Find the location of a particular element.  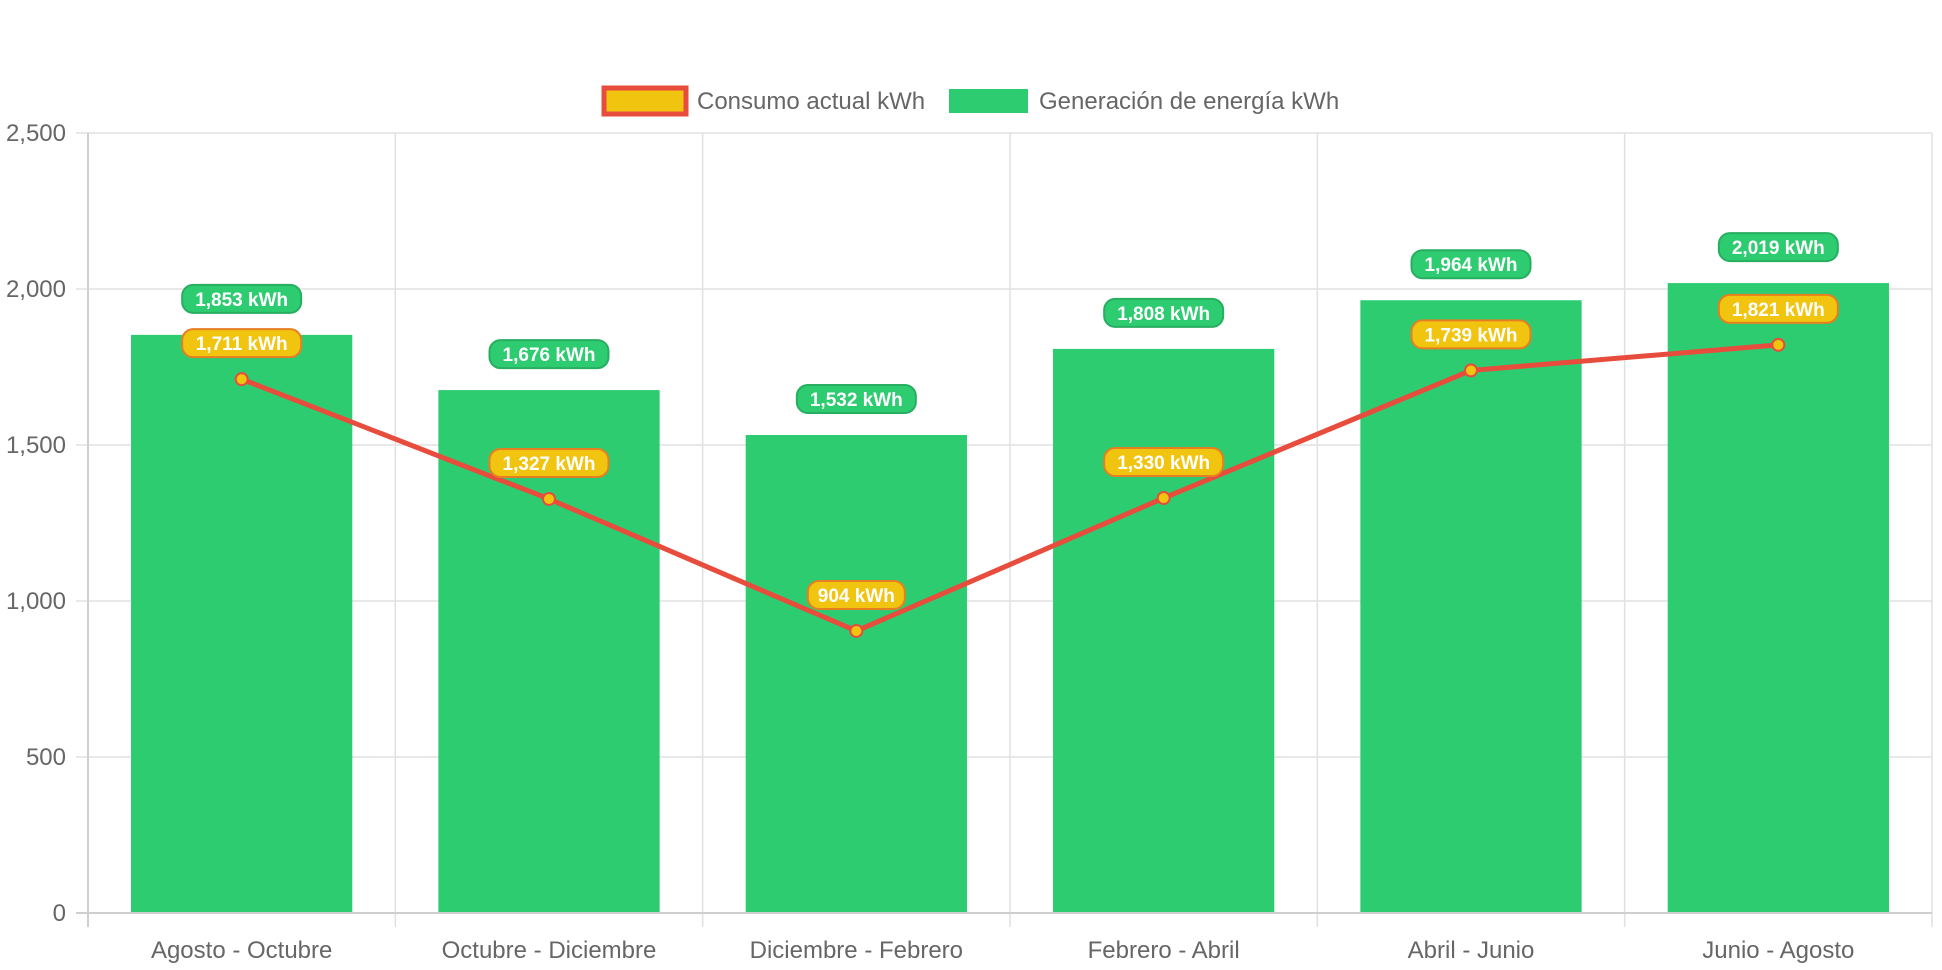

y-tick-label: 0 is located at coordinates (59, 913).